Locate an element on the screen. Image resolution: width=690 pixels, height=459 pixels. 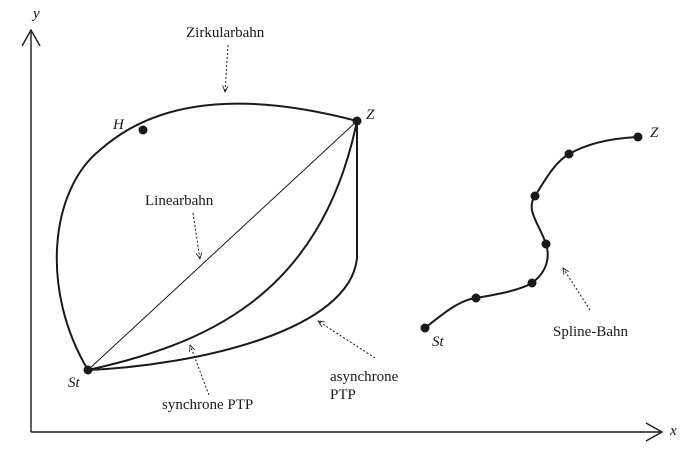
linear-path-label: Linearbahn is located at coordinates (179, 201).